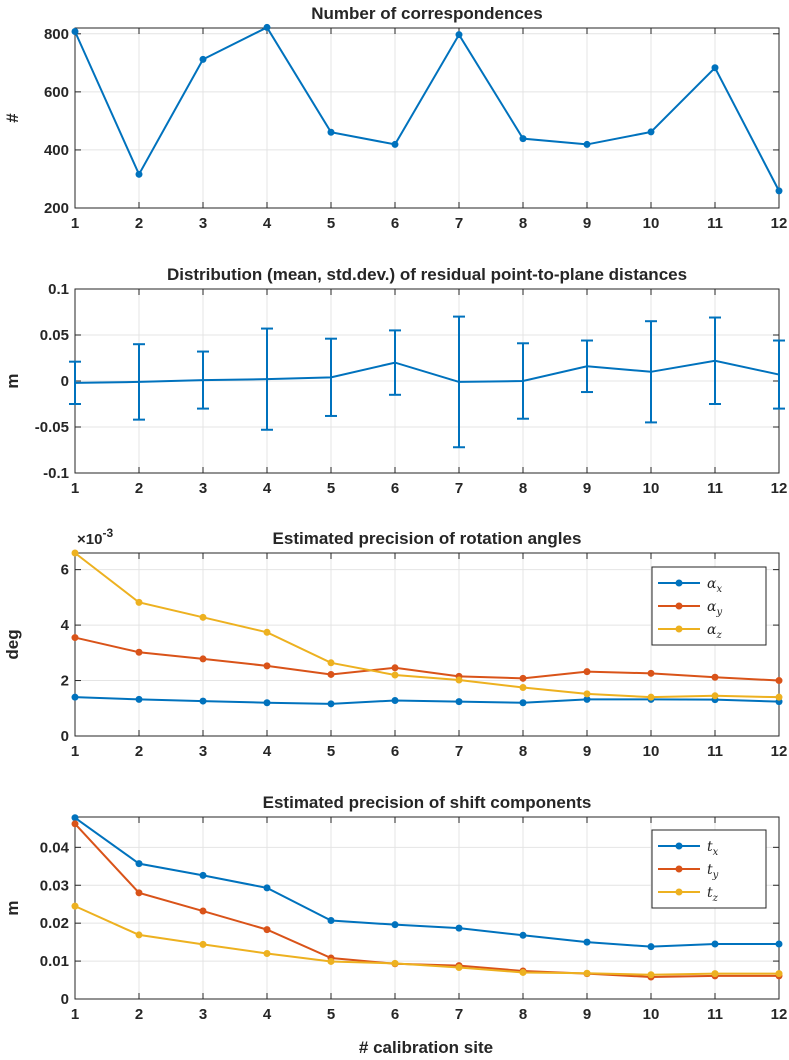 This screenshot has width=789, height=1060. I want to click on legend-label-z: αz, so click(714, 631).